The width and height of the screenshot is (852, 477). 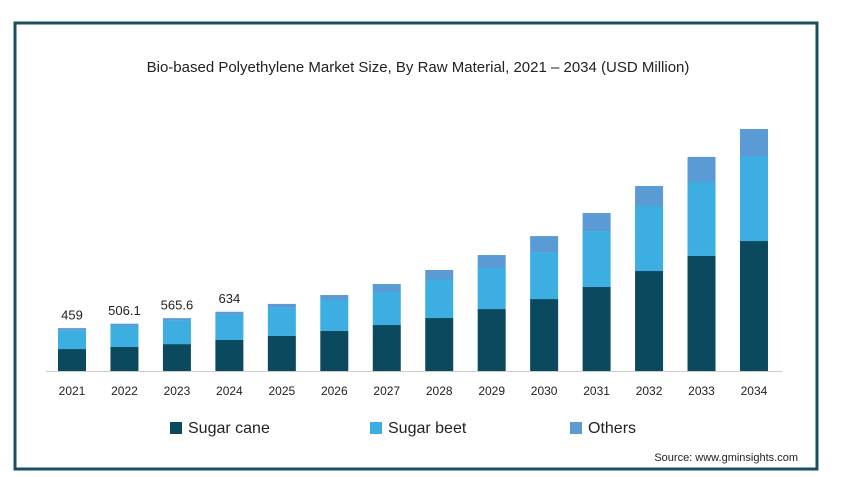 I want to click on total-label: 506.1, so click(x=124, y=310).